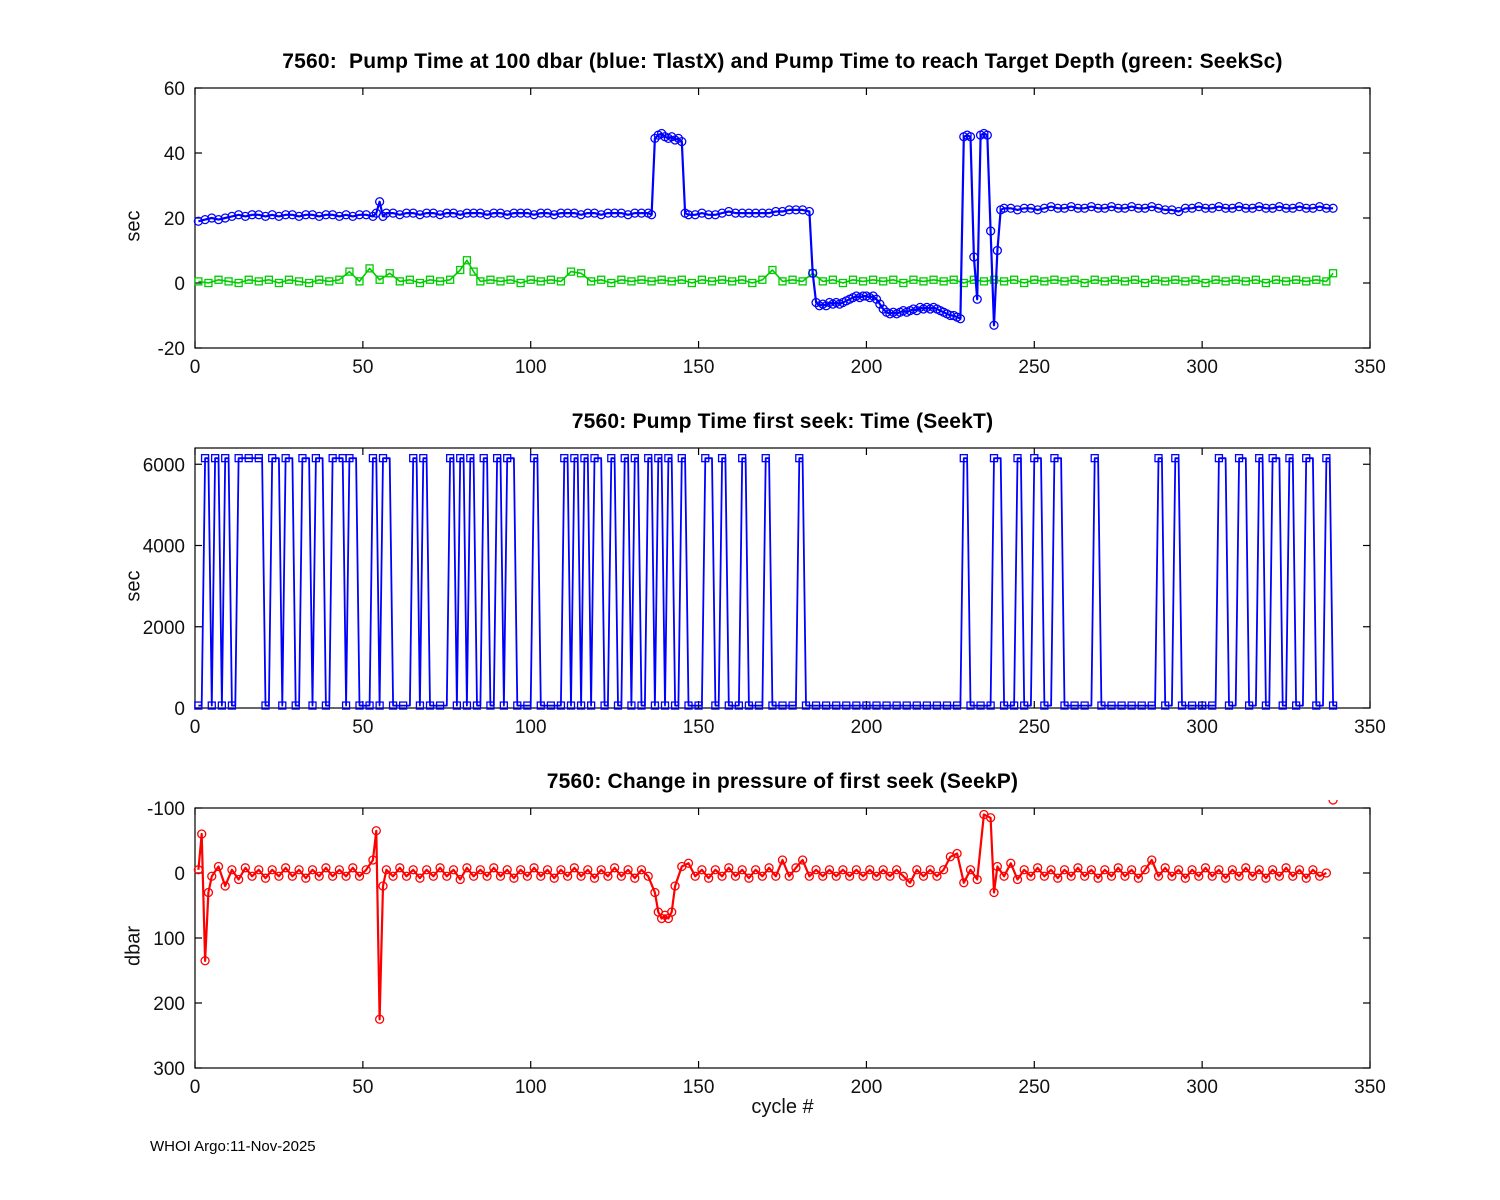 The width and height of the screenshot is (1500, 1200). Describe the element at coordinates (166, 810) in the screenshot. I see `svg-text: -100` at that location.